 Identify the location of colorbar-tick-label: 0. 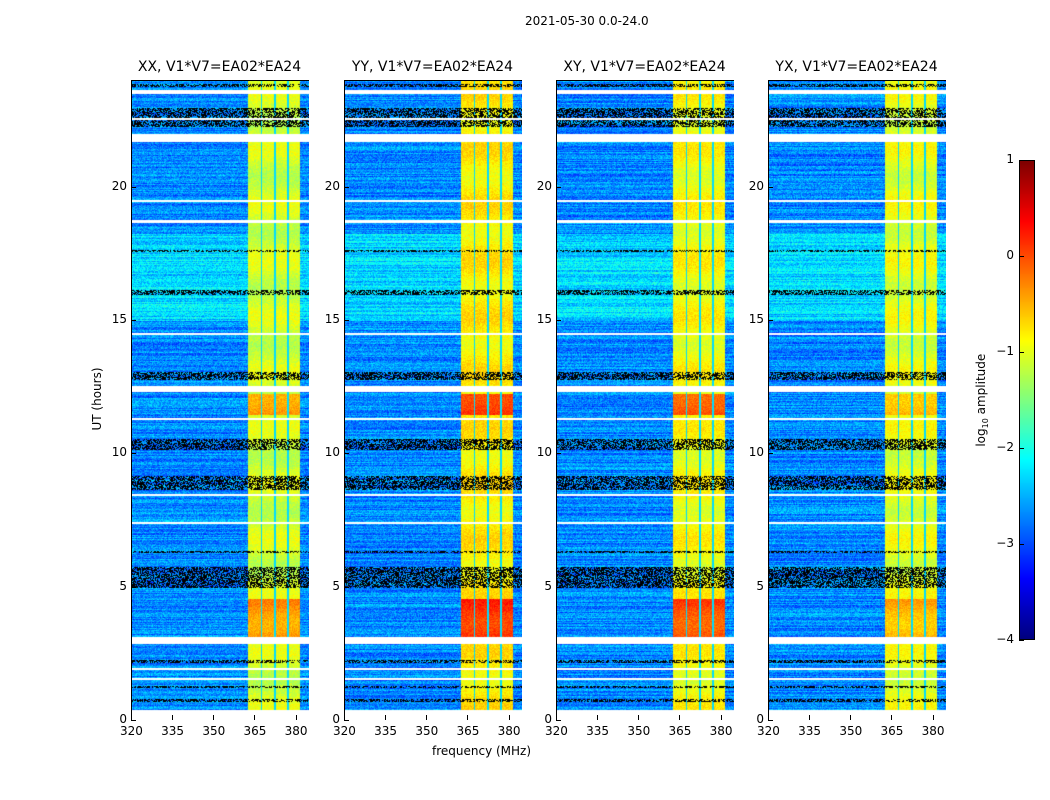
(1010, 255).